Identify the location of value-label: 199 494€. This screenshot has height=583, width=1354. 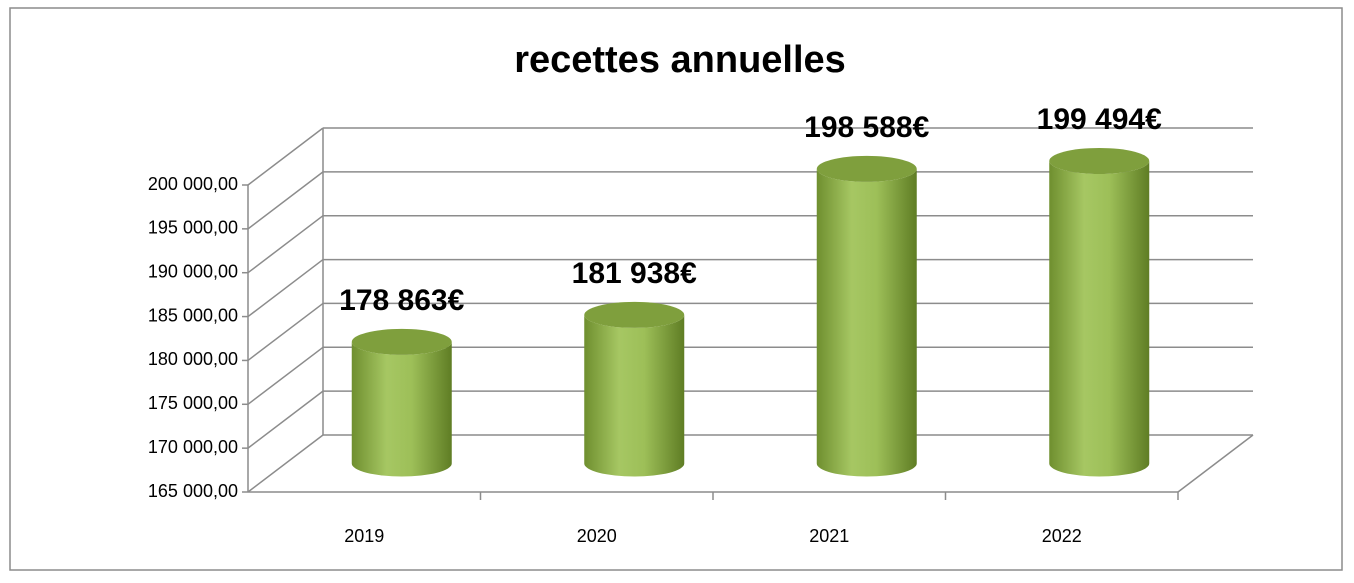
(1099, 119).